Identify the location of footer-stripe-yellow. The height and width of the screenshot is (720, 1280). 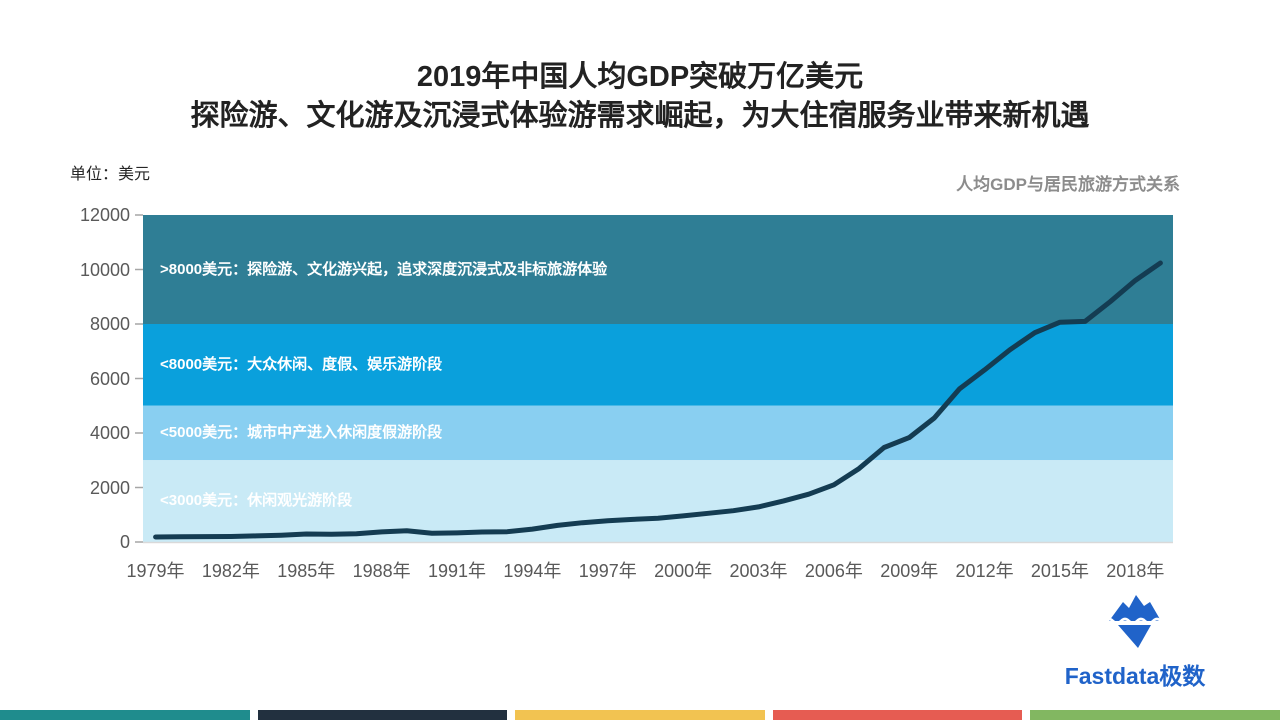
(640, 715).